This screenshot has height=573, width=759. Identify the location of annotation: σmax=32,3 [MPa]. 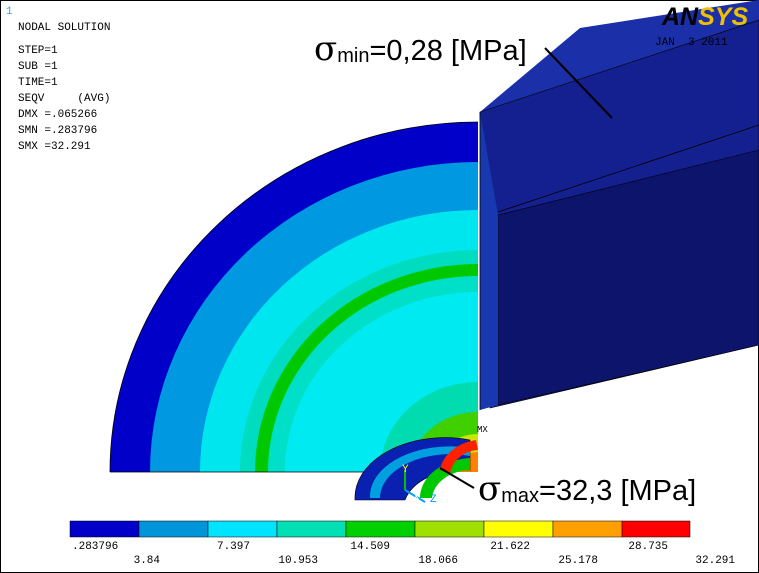
(587, 489).